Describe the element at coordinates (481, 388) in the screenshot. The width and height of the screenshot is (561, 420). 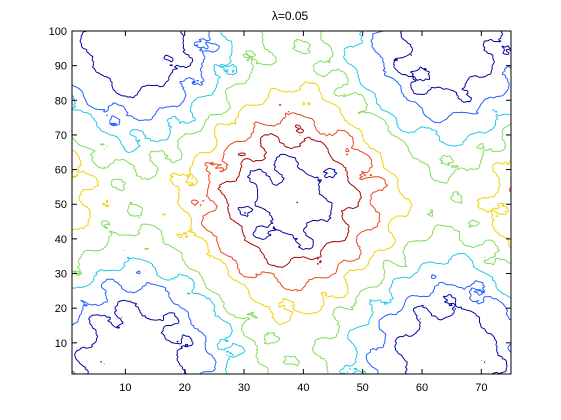
I see `x-tick-label: 70` at that location.